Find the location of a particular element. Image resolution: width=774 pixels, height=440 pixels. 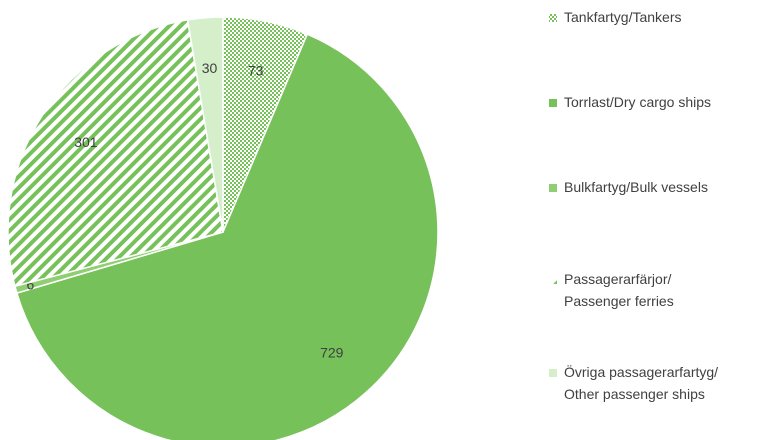

data-label: 73 is located at coordinates (256, 71).